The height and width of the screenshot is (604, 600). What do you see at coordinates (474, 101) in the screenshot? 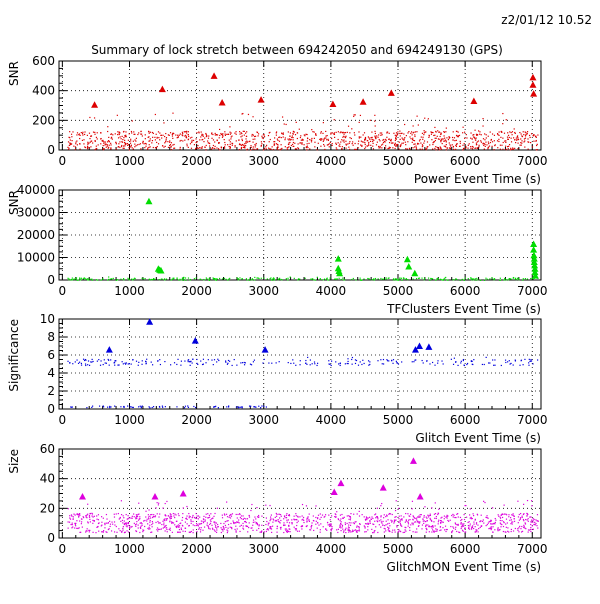
I see `event-triangle-marker` at bounding box center [474, 101].